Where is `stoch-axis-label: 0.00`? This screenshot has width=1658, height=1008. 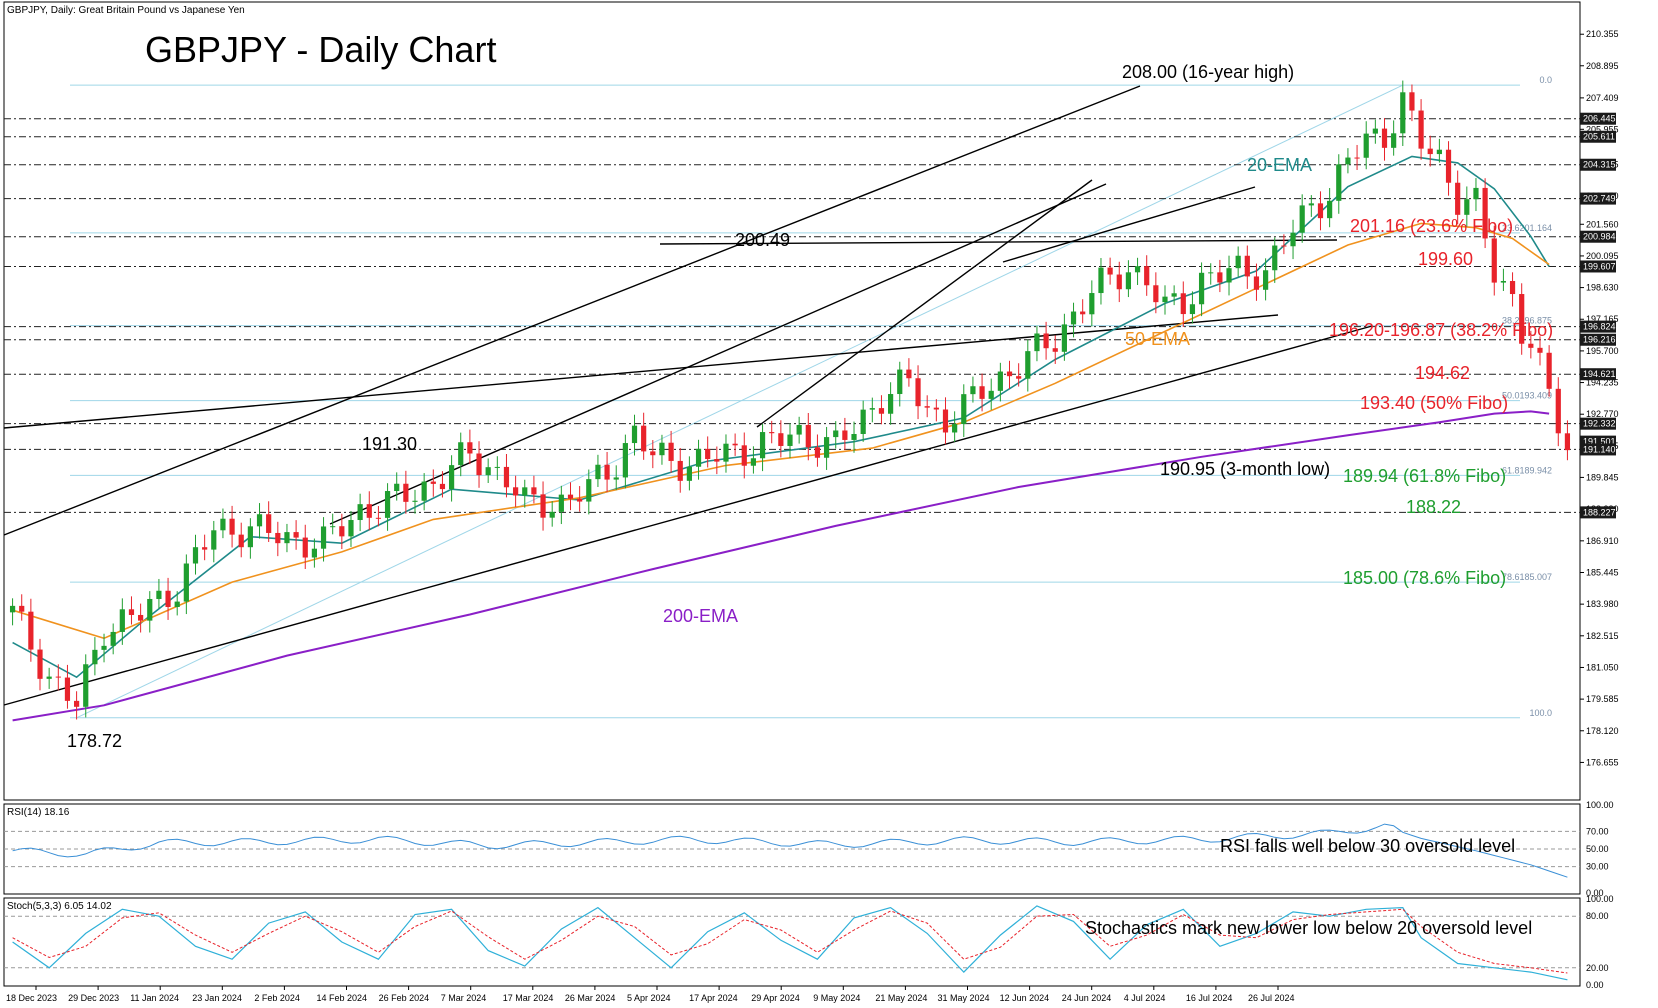
stoch-axis-label: 0.00 is located at coordinates (1595, 985).